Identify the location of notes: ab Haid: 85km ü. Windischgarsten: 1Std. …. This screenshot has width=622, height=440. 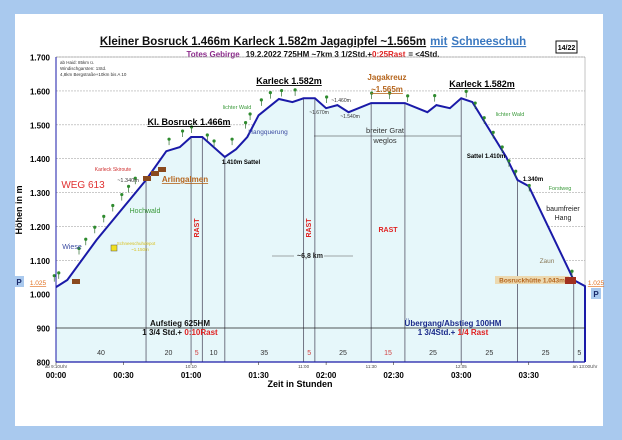
(93, 68).